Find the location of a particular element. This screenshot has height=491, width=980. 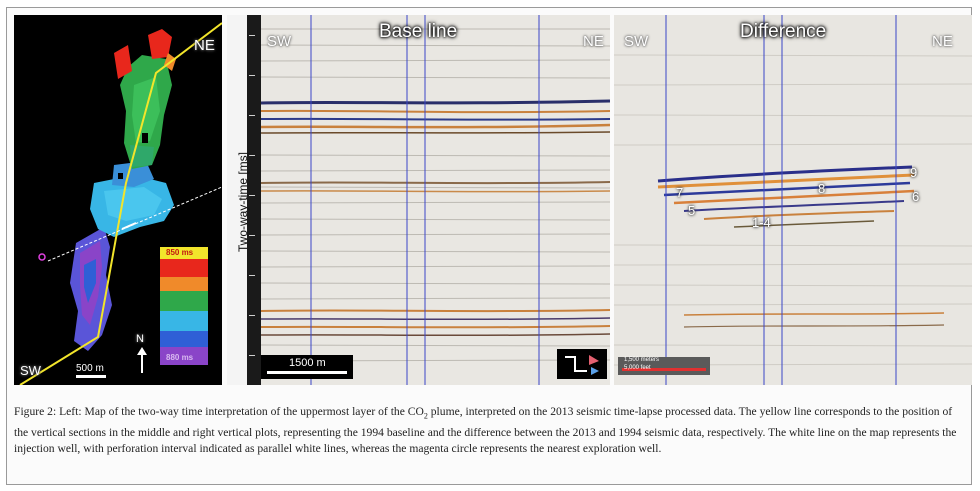

horizon-label-8: 8 is located at coordinates (822, 188).